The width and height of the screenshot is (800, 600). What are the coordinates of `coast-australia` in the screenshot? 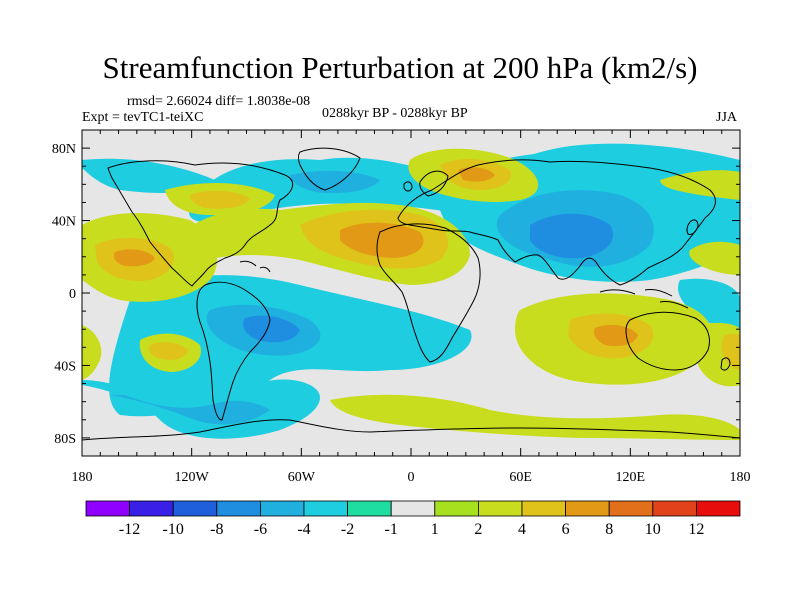 It's located at (667, 341).